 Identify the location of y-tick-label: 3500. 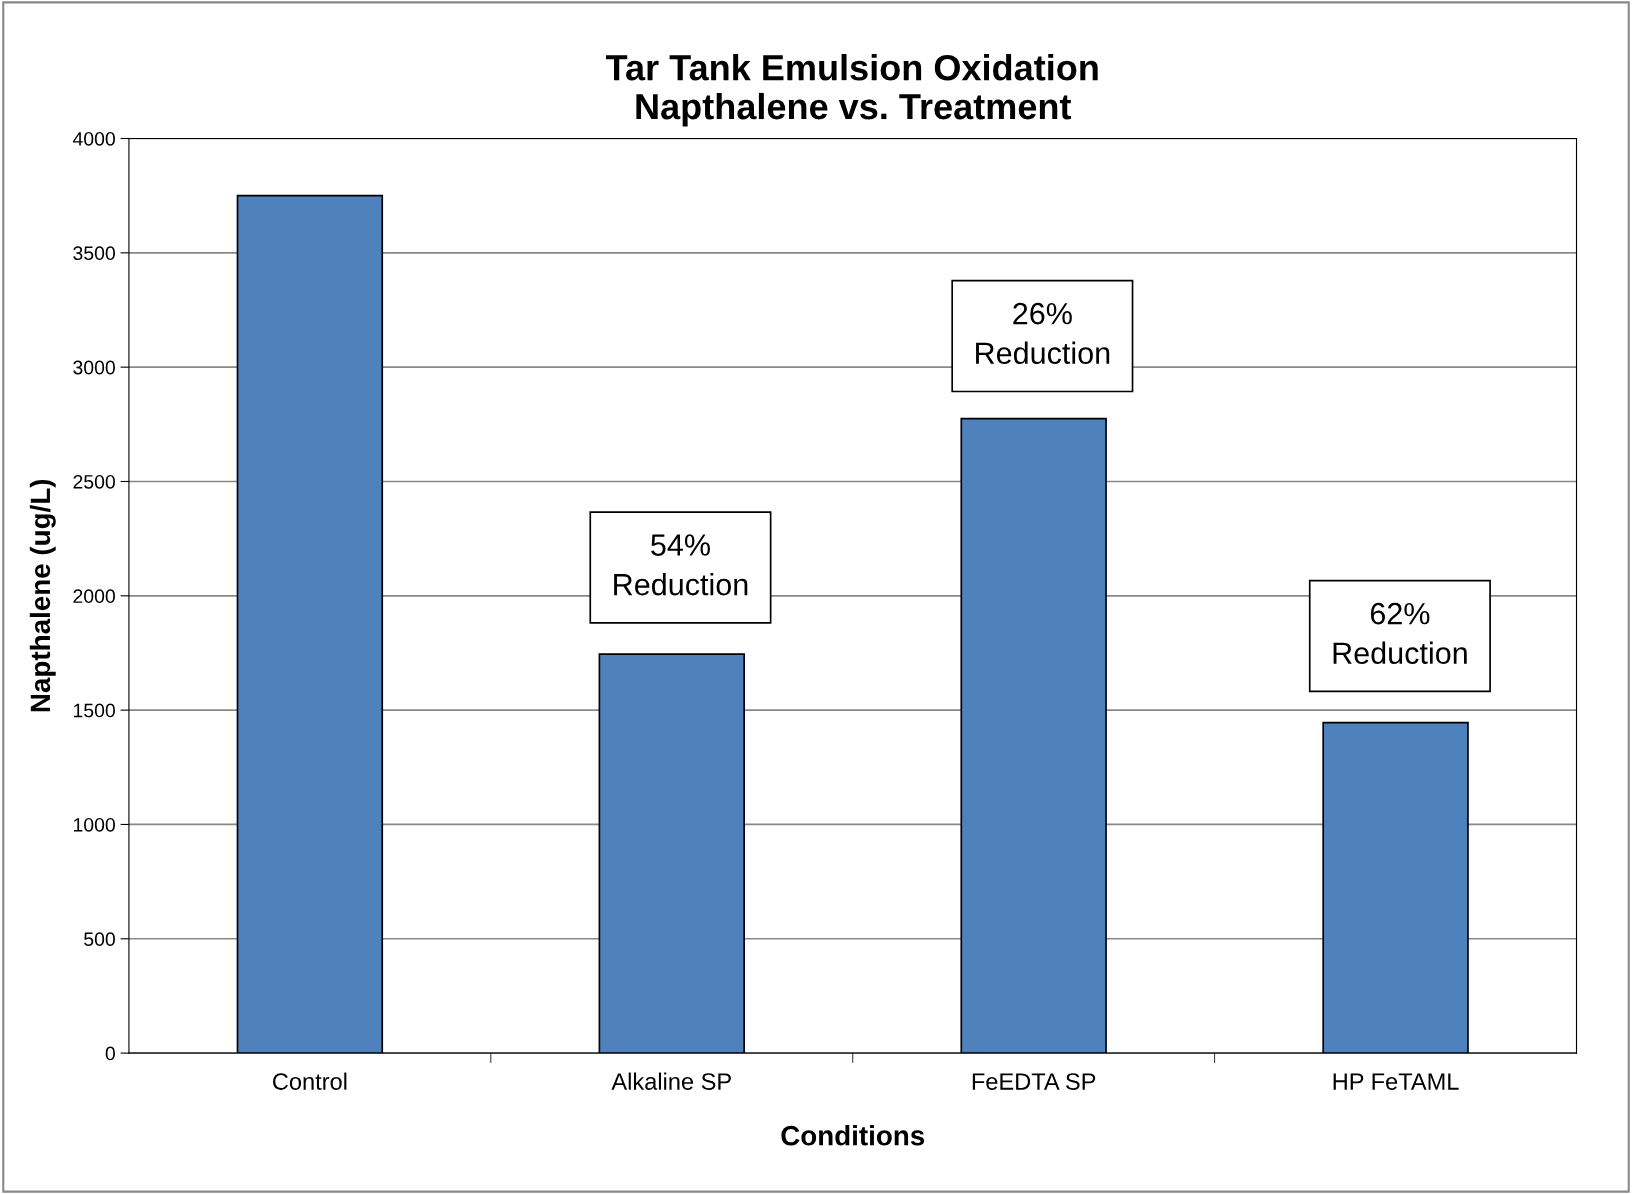
(94, 253).